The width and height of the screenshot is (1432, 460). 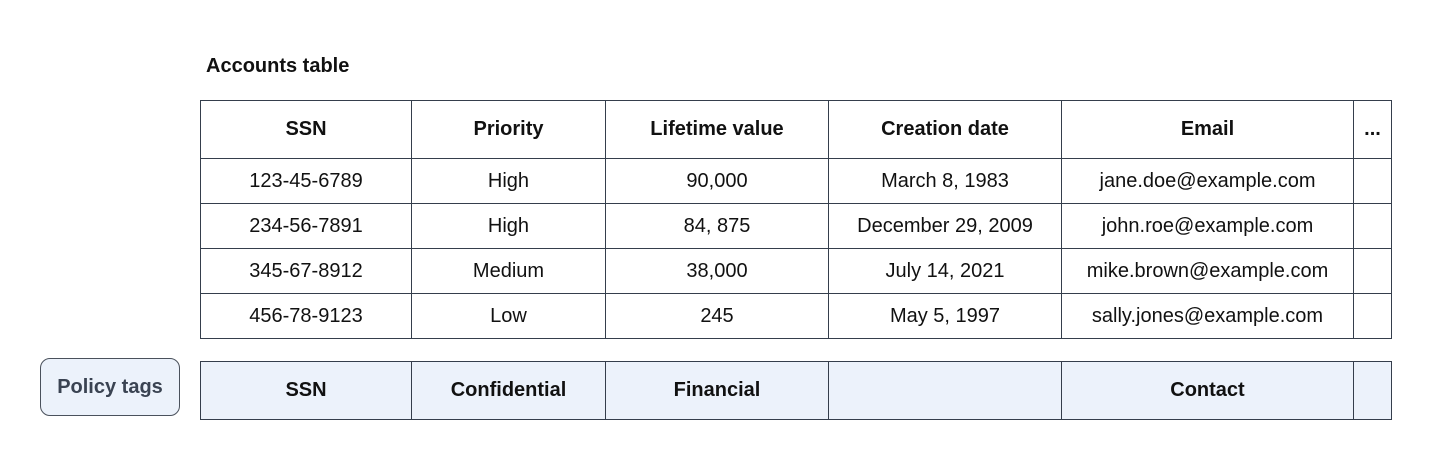 I want to click on accounts-table-title: Accounts table, so click(x=278, y=66).